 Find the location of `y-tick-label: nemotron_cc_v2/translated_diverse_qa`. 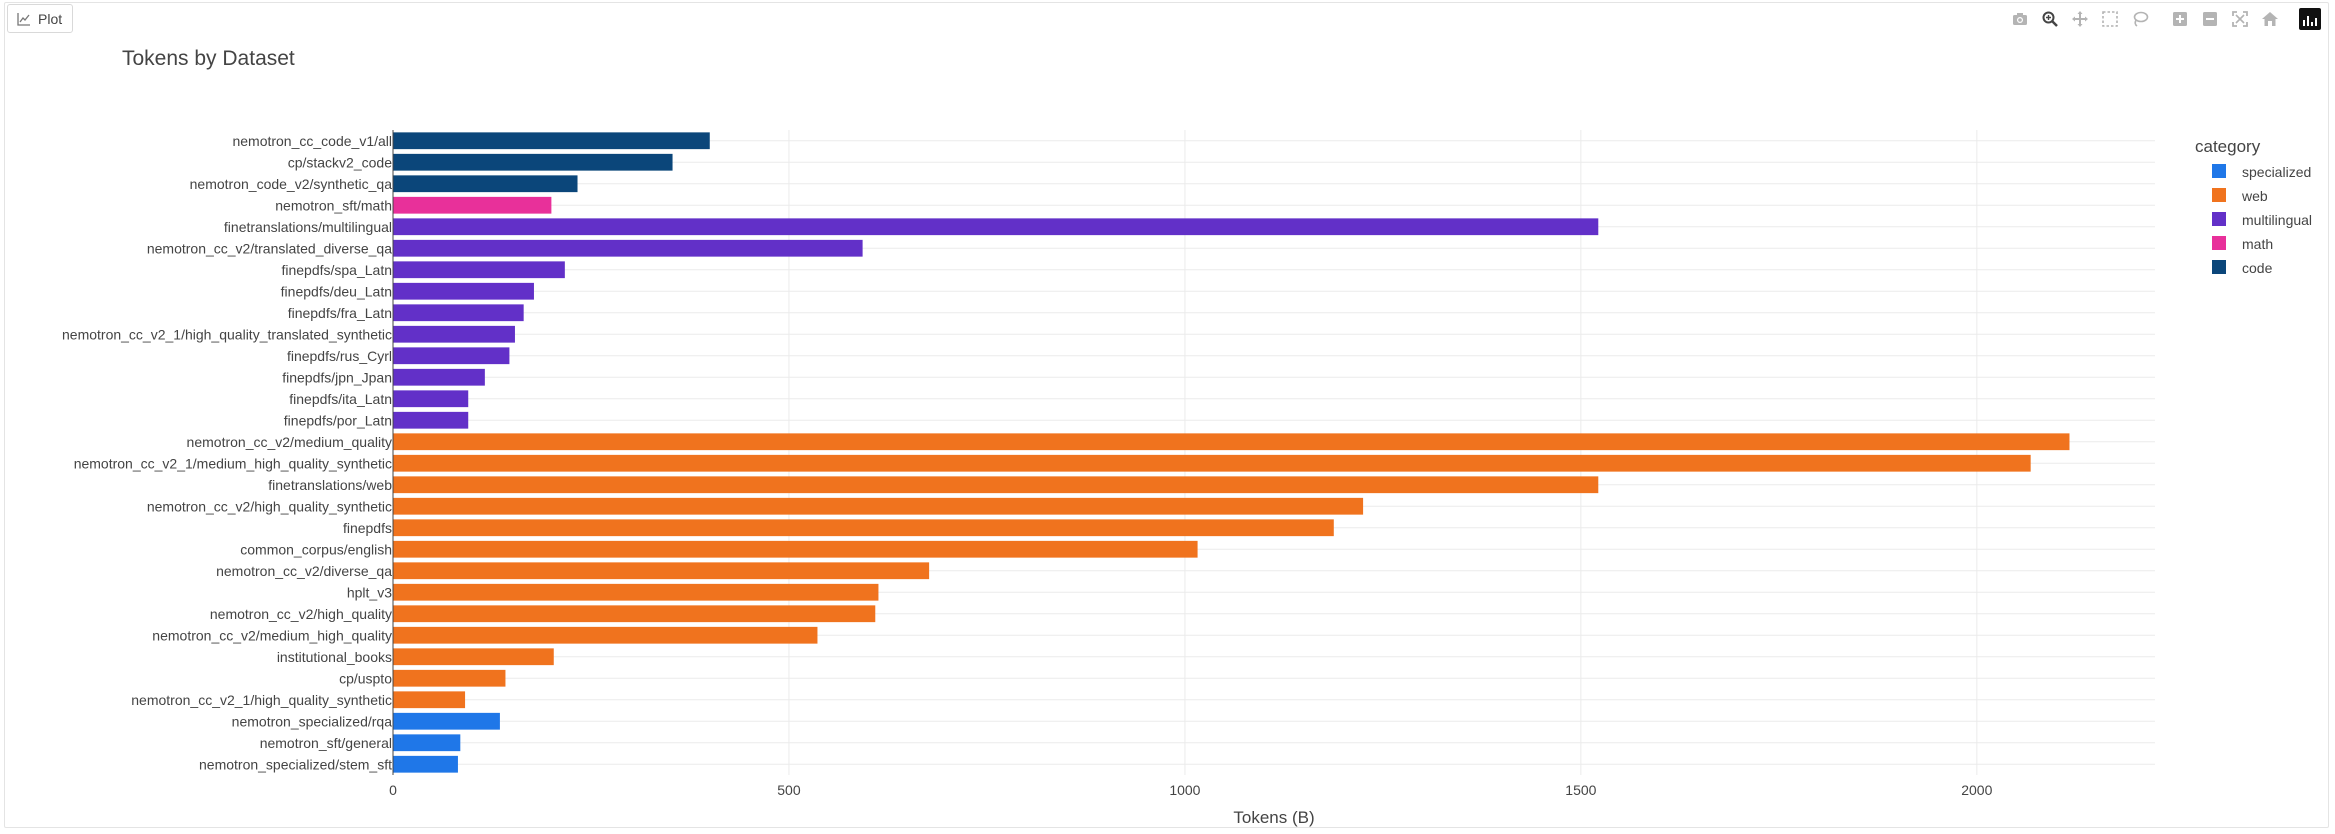

y-tick-label: nemotron_cc_v2/translated_diverse_qa is located at coordinates (269, 248).